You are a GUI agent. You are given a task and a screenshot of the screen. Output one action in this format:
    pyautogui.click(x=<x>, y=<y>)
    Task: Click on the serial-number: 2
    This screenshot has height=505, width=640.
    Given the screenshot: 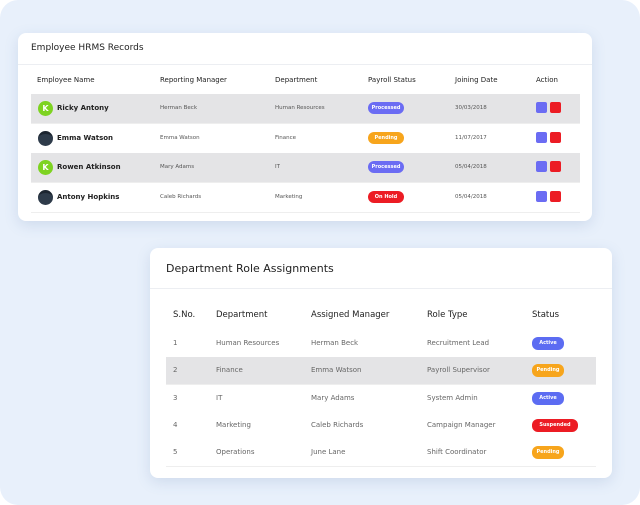 What is the action you would take?
    pyautogui.click(x=175, y=370)
    